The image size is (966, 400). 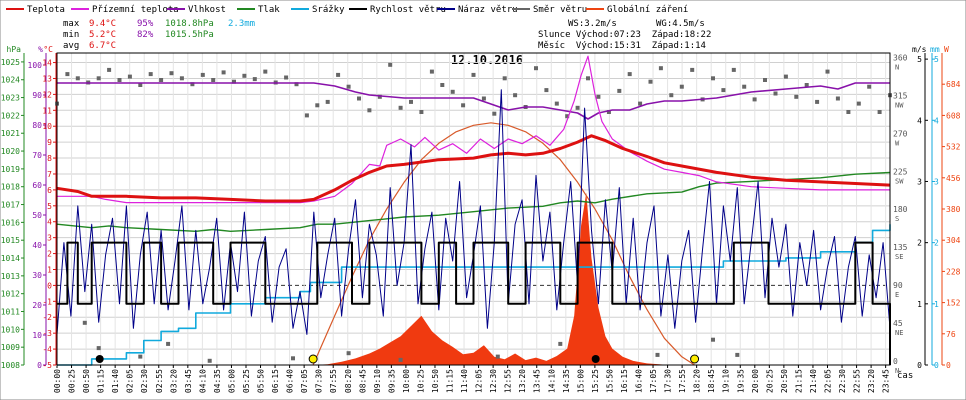 What do you see at coordinates (953, 303) in the screenshot?
I see `tick-label-radiation: 152` at bounding box center [953, 303].